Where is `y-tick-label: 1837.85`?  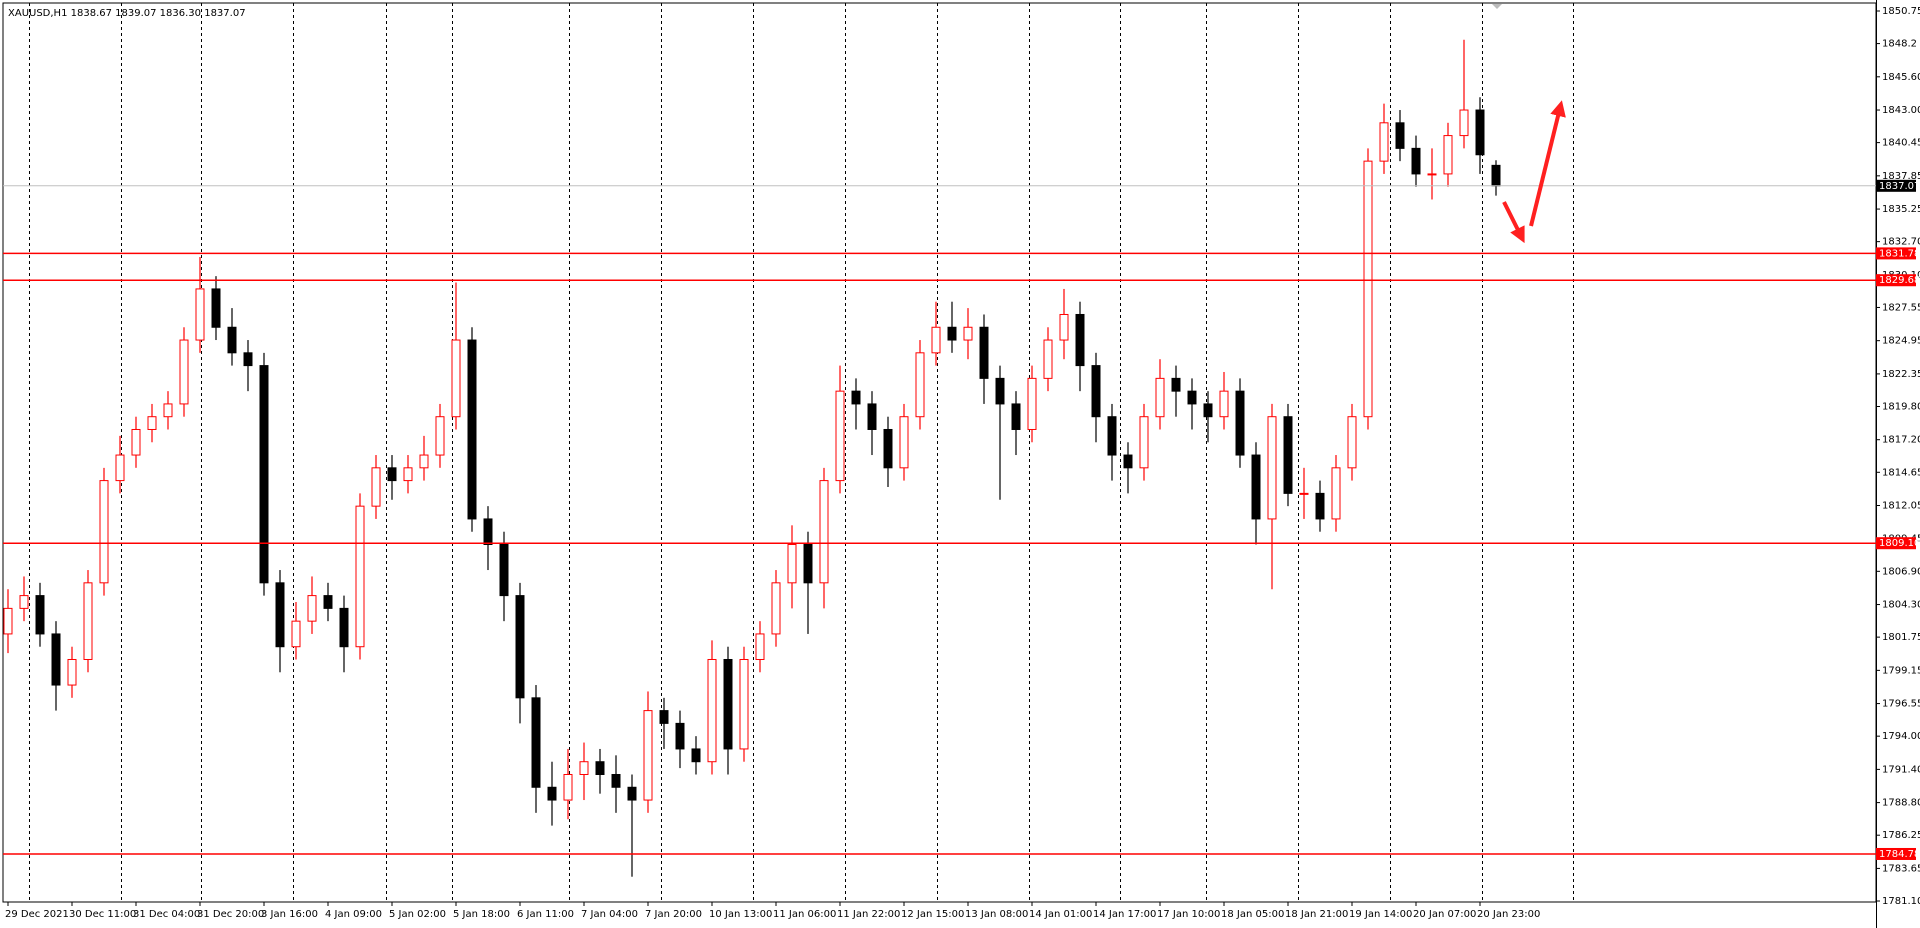 y-tick-label: 1837.85 is located at coordinates (1901, 176).